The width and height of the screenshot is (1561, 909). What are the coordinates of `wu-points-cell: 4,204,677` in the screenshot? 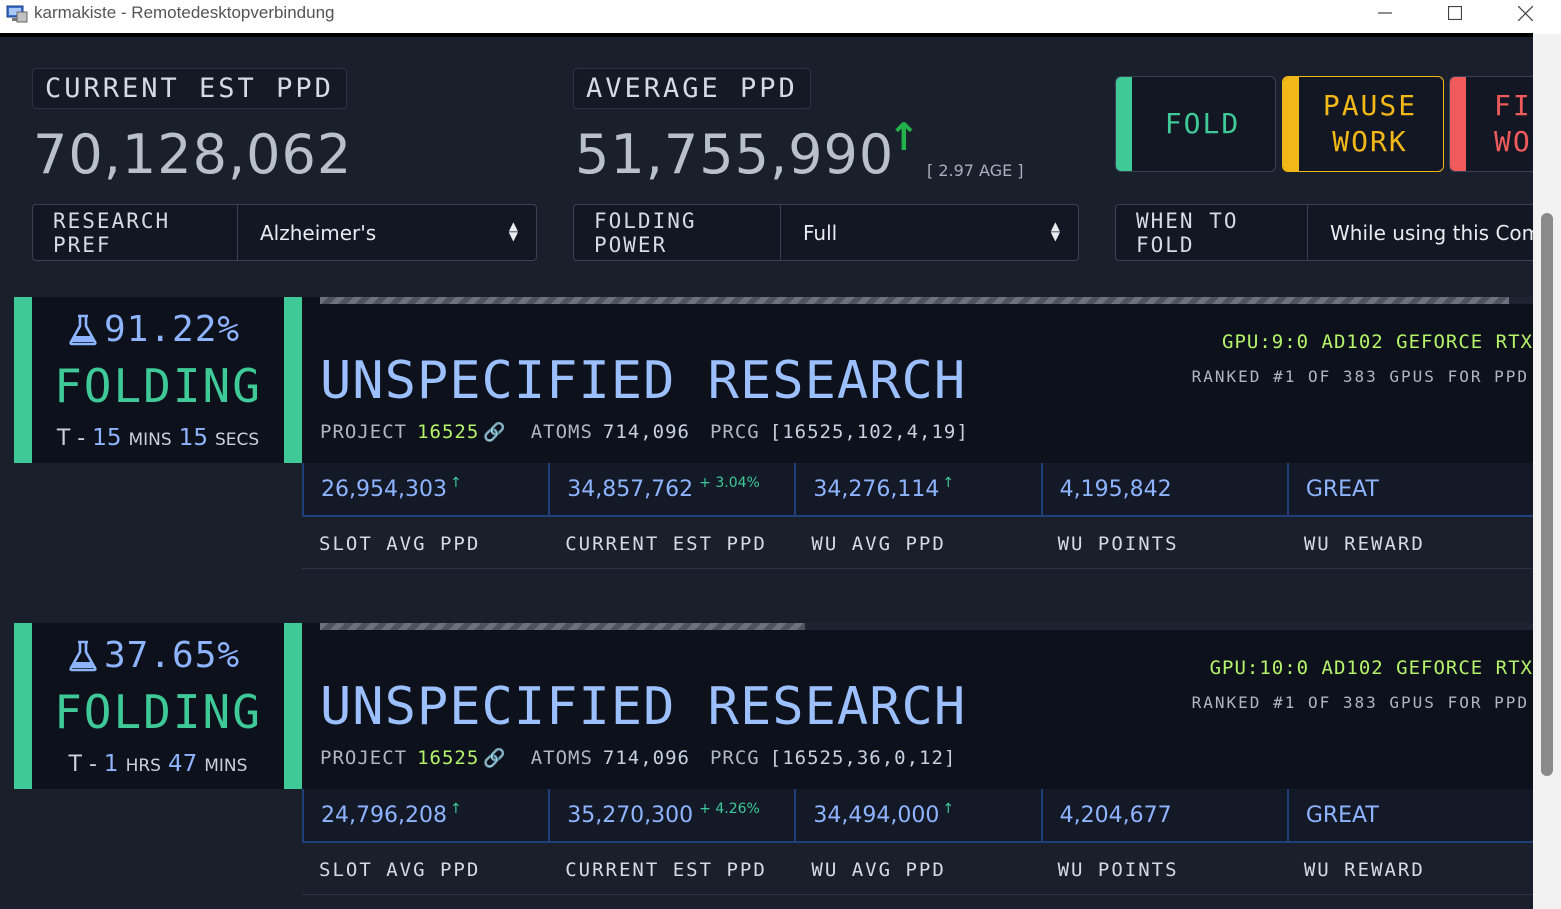 It's located at (1163, 816).